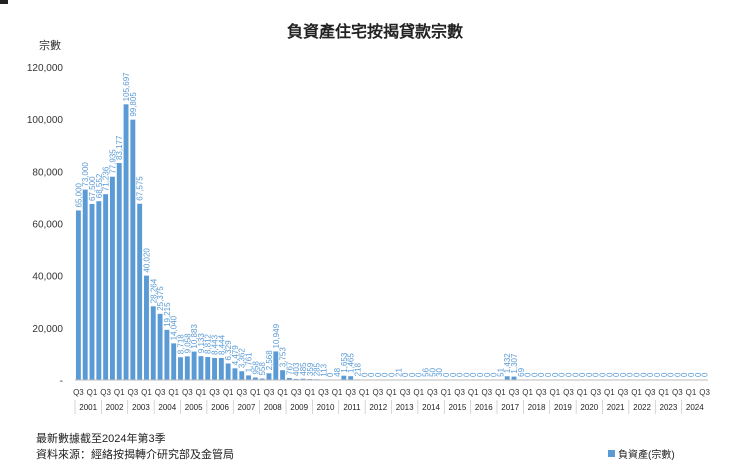 The width and height of the screenshot is (750, 468). I want to click on data-label: 8,718, so click(181, 344).